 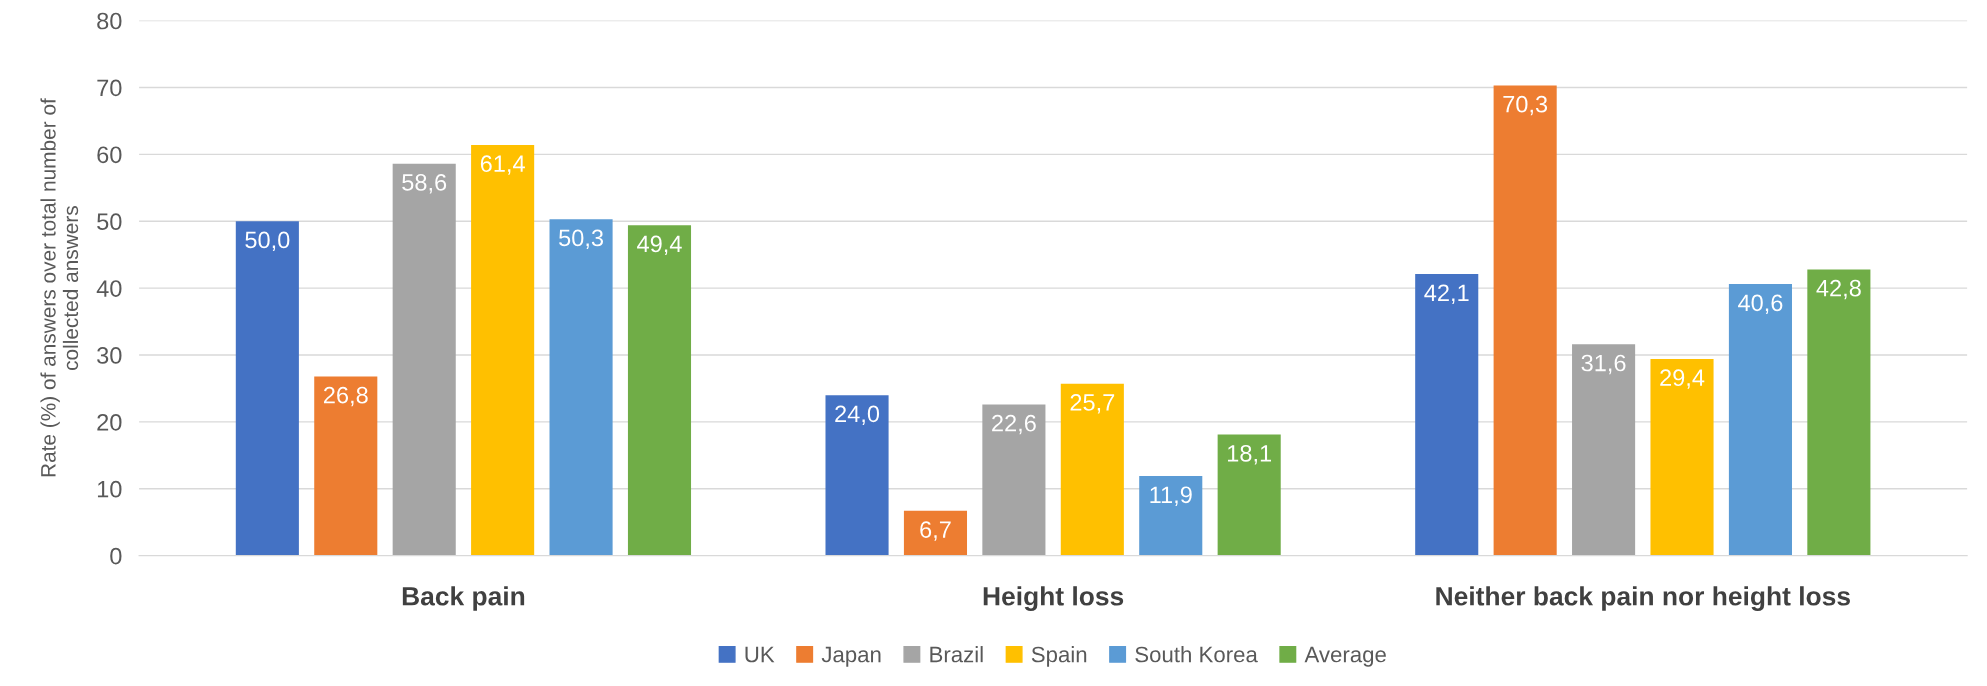 I want to click on data-label: 42,8, so click(x=1838, y=289).